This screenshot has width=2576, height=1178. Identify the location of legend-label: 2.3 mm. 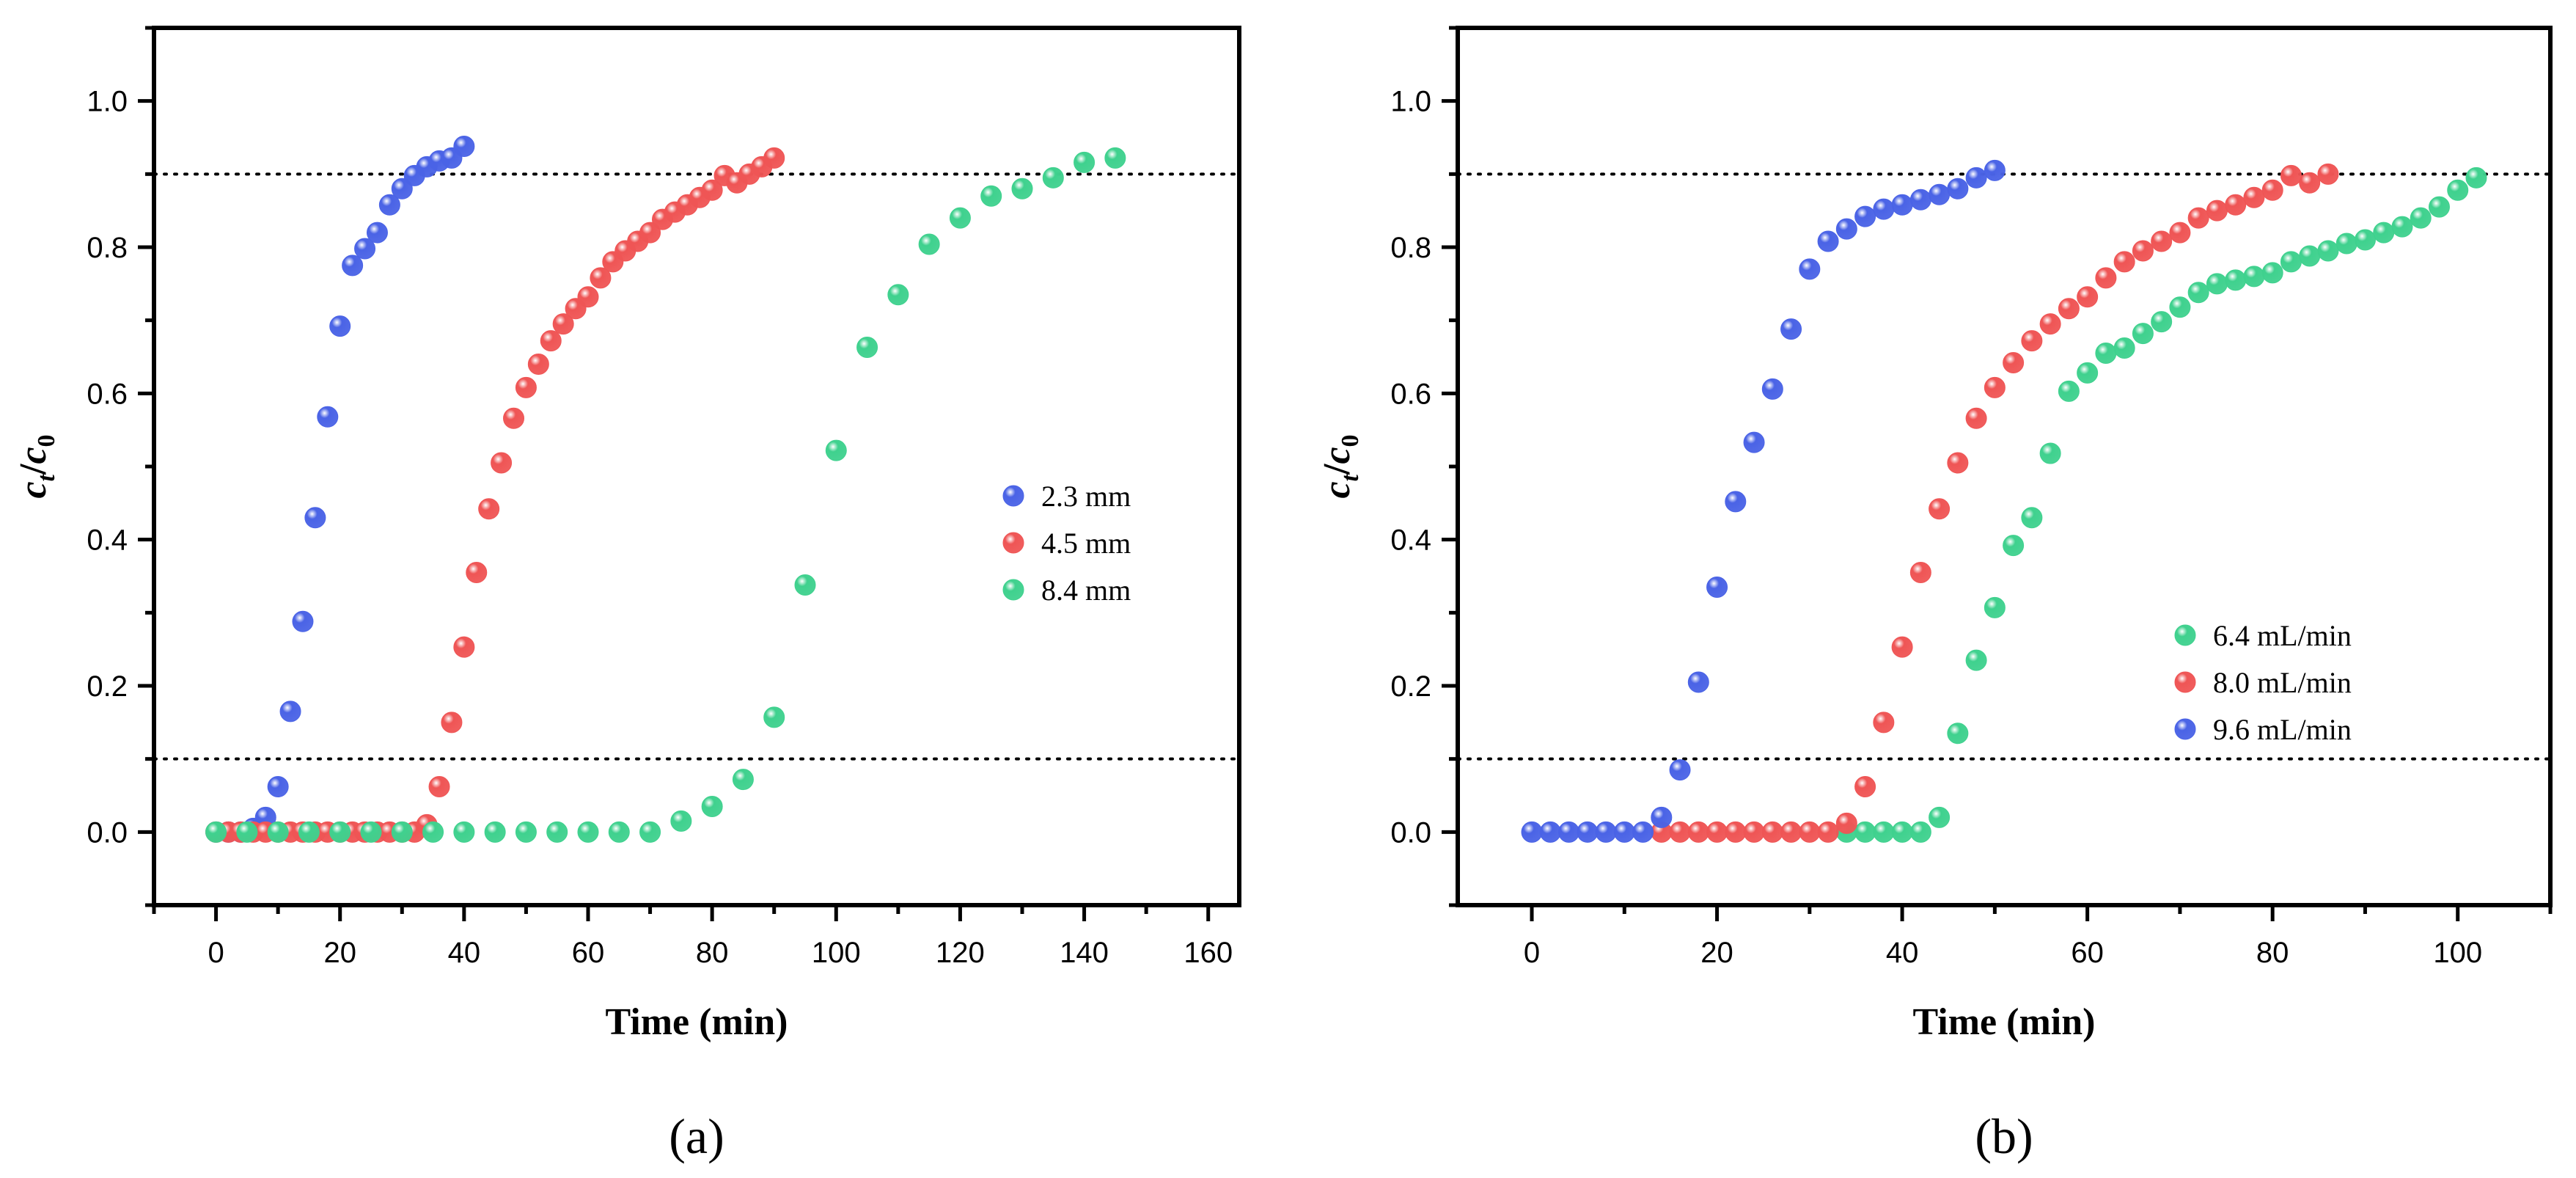
(1086, 497).